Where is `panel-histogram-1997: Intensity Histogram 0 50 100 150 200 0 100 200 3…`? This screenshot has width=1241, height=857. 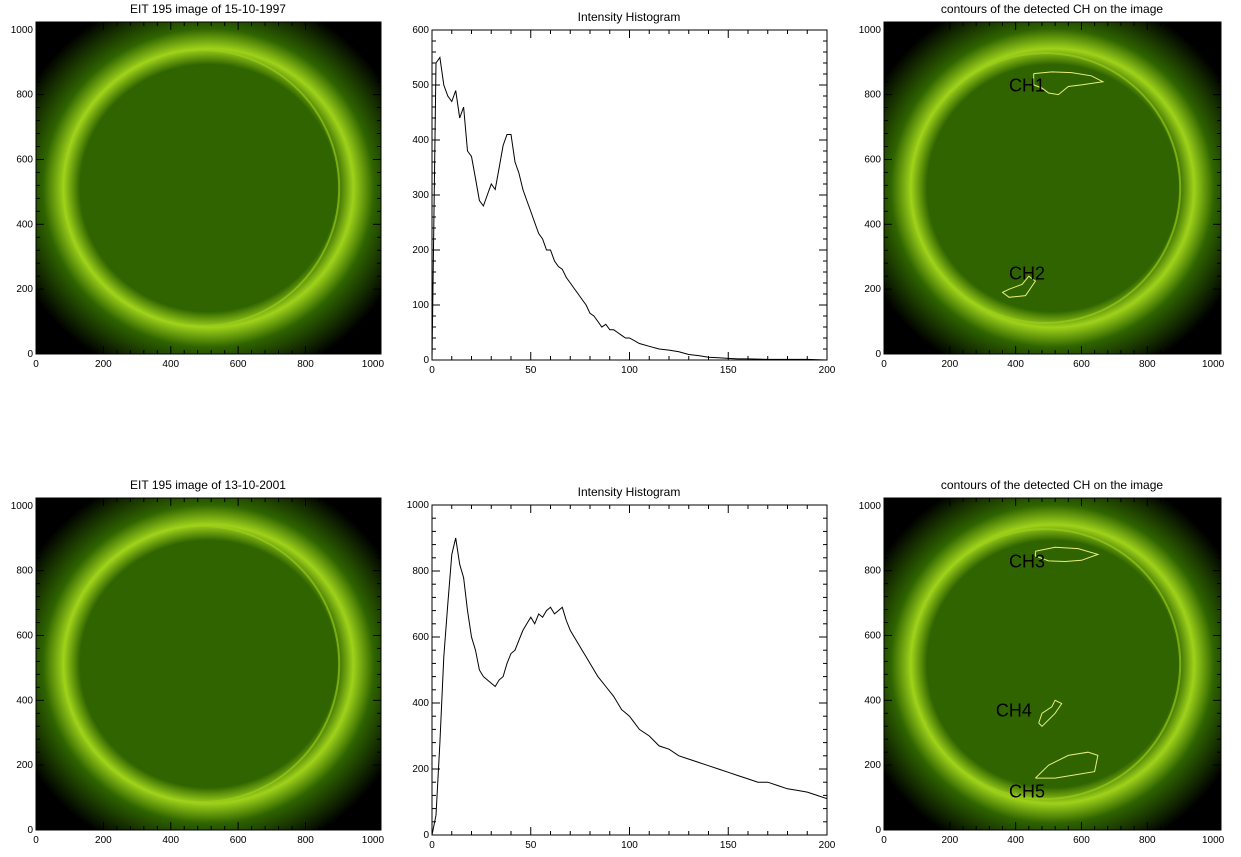
panel-histogram-1997: Intensity Histogram 0 50 100 150 200 0 100 200 3… is located at coordinates (623, 193).